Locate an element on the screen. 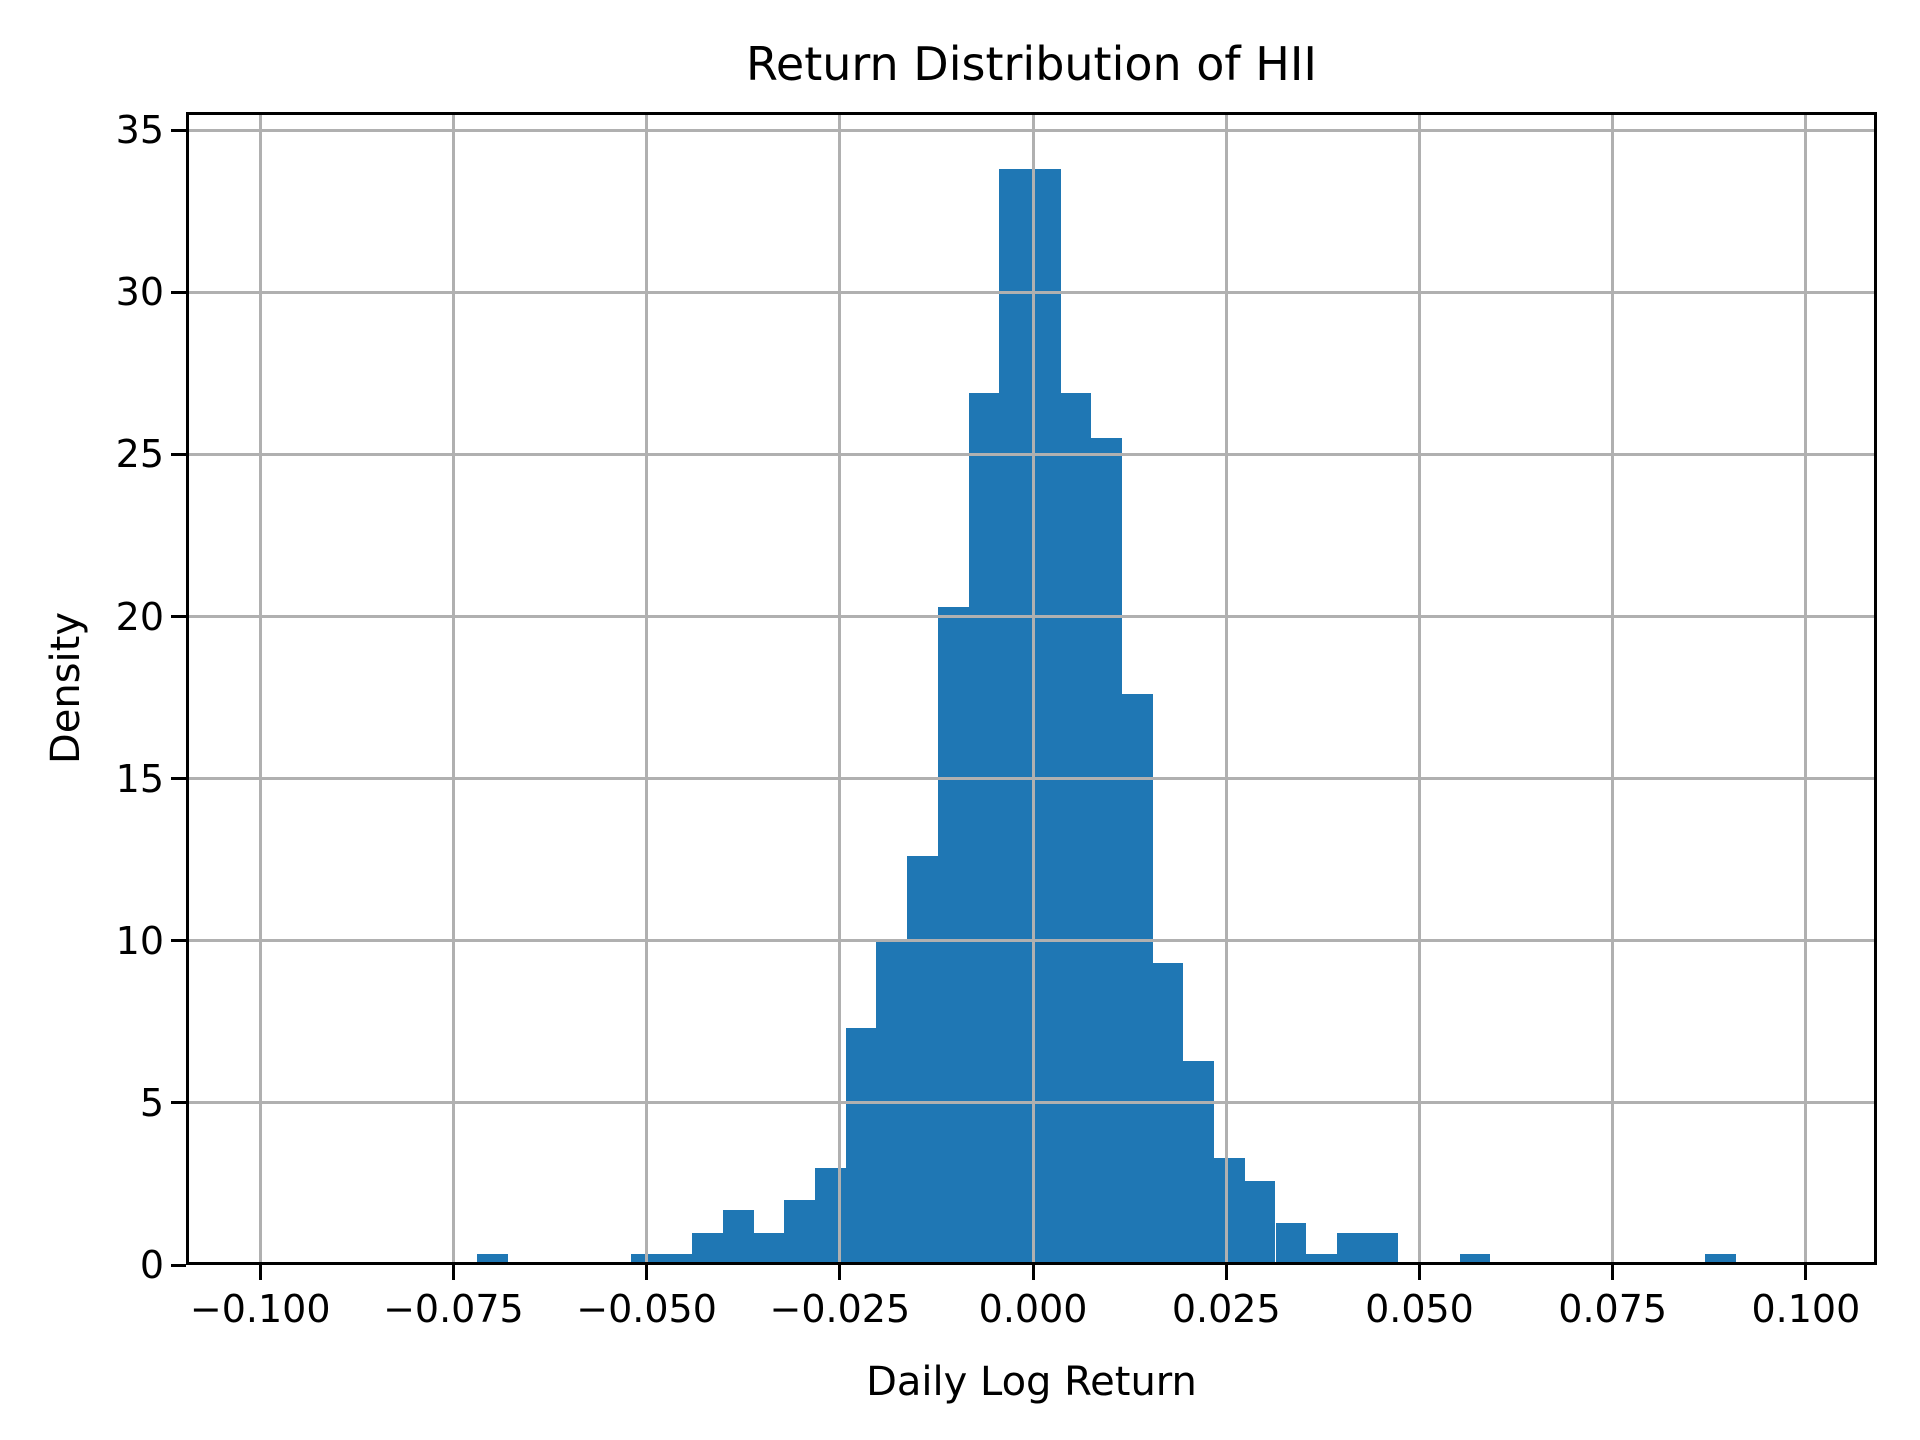 The width and height of the screenshot is (1920, 1440). chart-title: Return Distribution of HII is located at coordinates (1031, 64).